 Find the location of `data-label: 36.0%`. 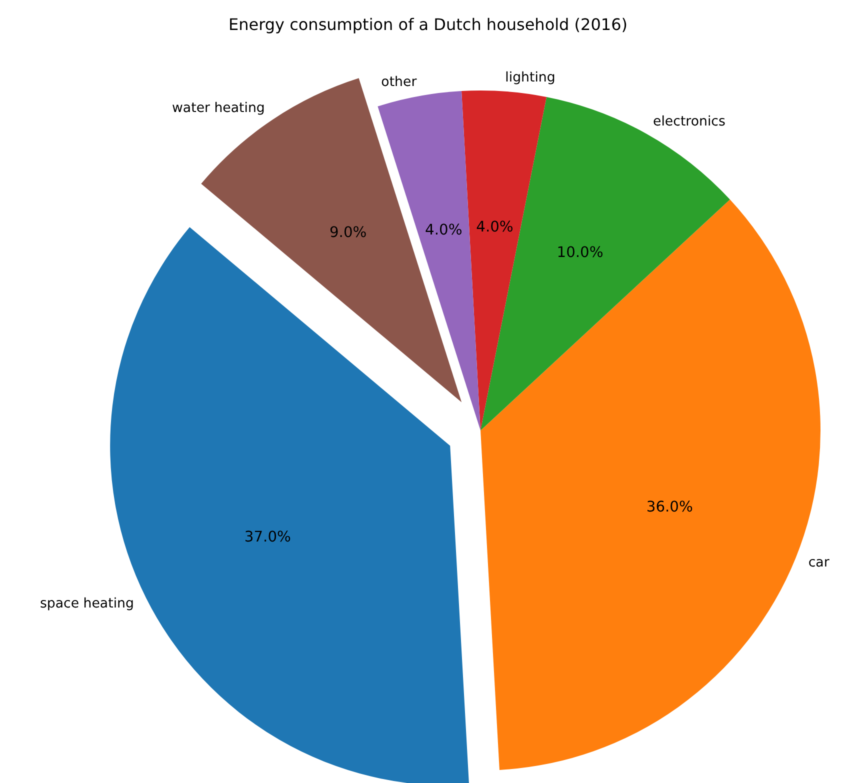

data-label: 36.0% is located at coordinates (669, 507).